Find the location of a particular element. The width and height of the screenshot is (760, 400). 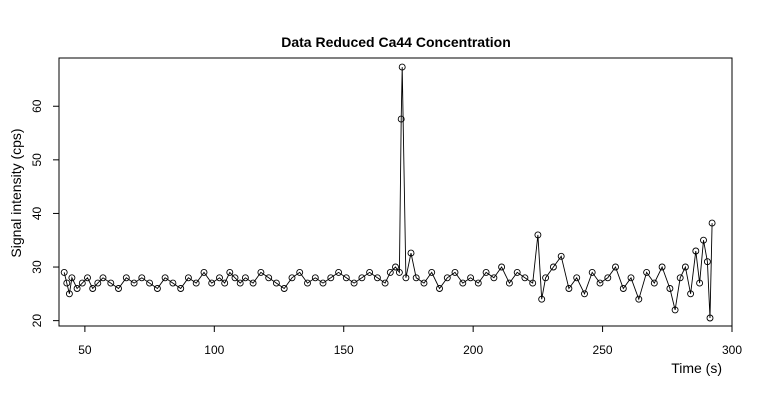

x-tick-label: 200 is located at coordinates (473, 350).